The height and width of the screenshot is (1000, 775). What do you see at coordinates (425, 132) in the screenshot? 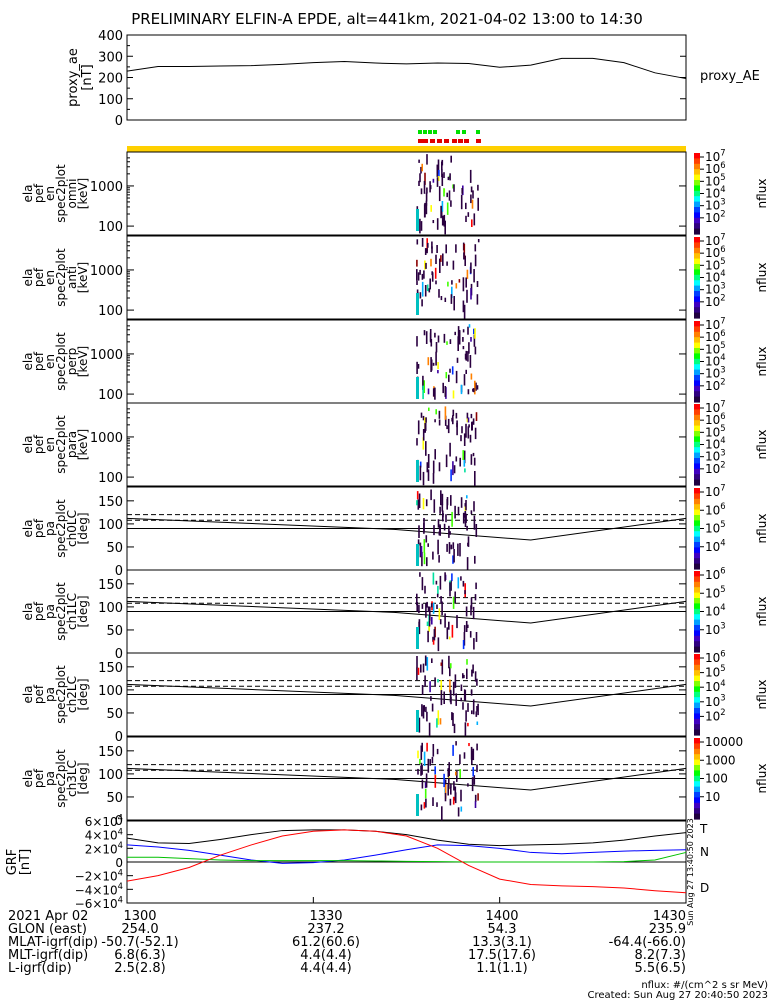
I see `marker-green` at bounding box center [425, 132].